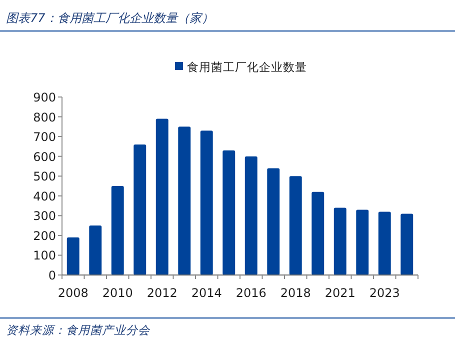  What do you see at coordinates (247, 67) in the screenshot?
I see `legend-label: 食用菌工厂化企业数量` at bounding box center [247, 67].